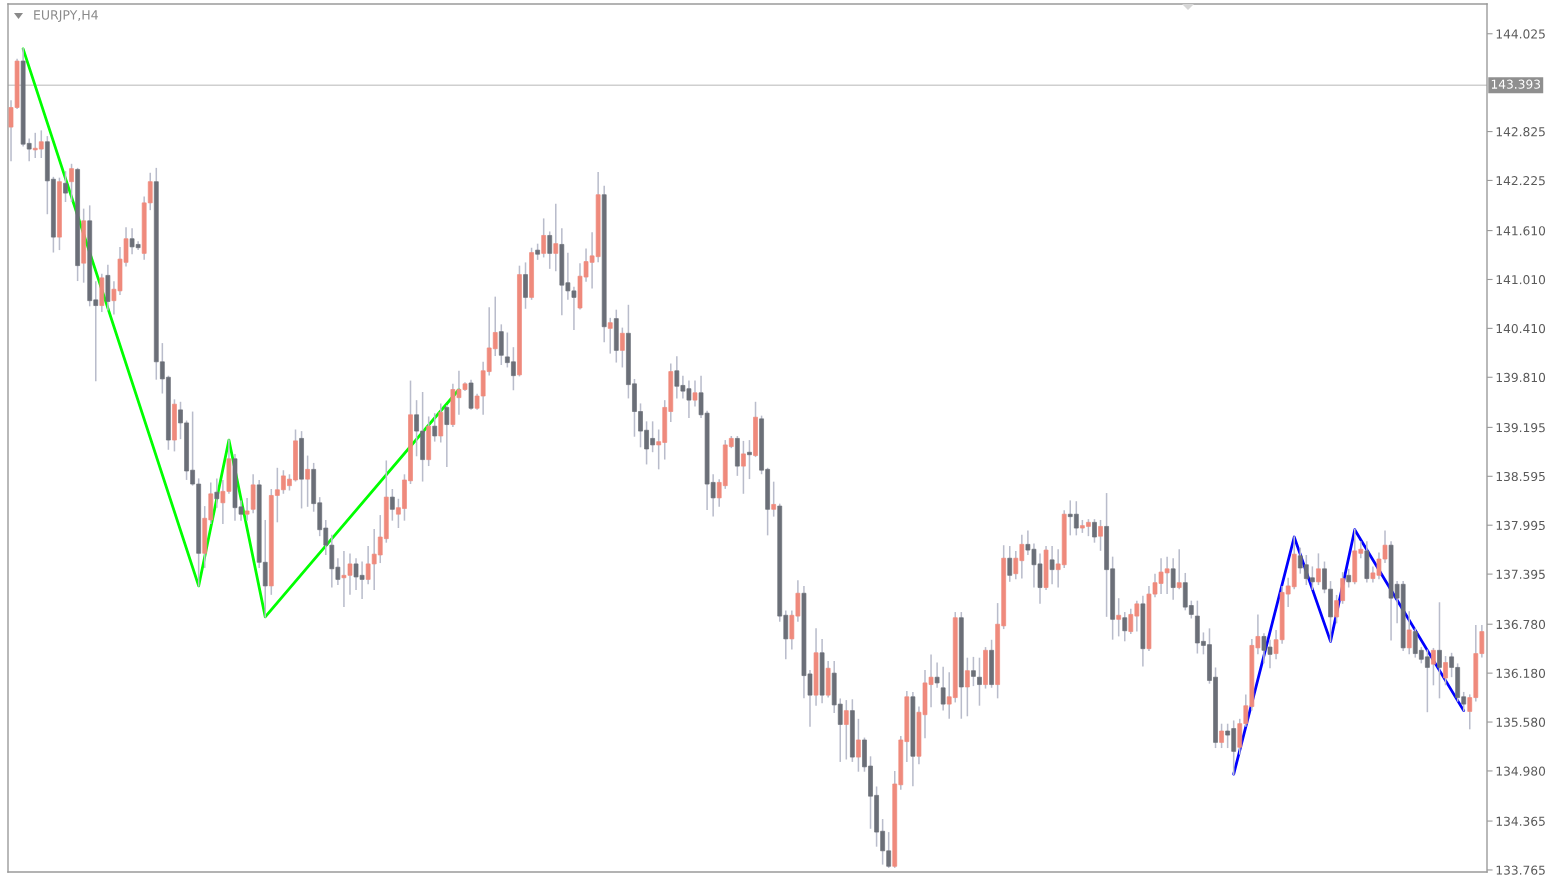 Image resolution: width=1547 pixels, height=885 pixels. What do you see at coordinates (1521, 231) in the screenshot?
I see `y-tick-label: 141.610` at bounding box center [1521, 231].